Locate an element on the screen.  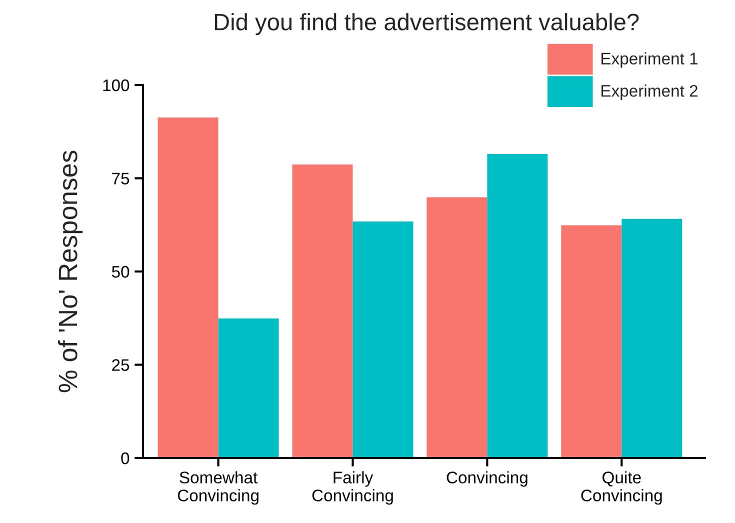
y-tick-label: 25 is located at coordinates (121, 365).